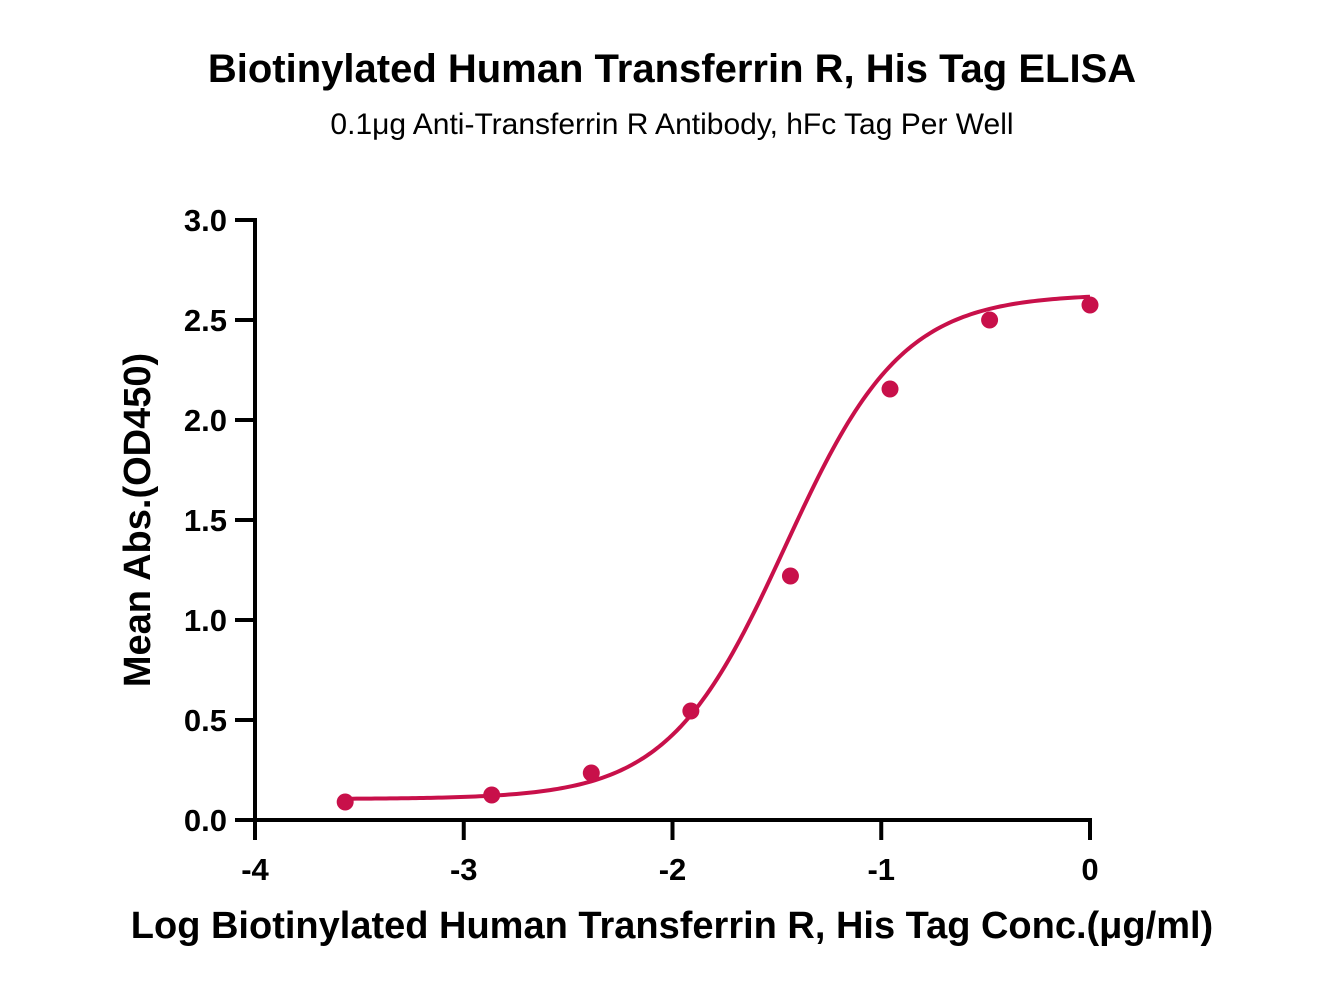 This screenshot has width=1344, height=993. Describe the element at coordinates (205, 420) in the screenshot. I see `y-tick-label: 2.0` at that location.